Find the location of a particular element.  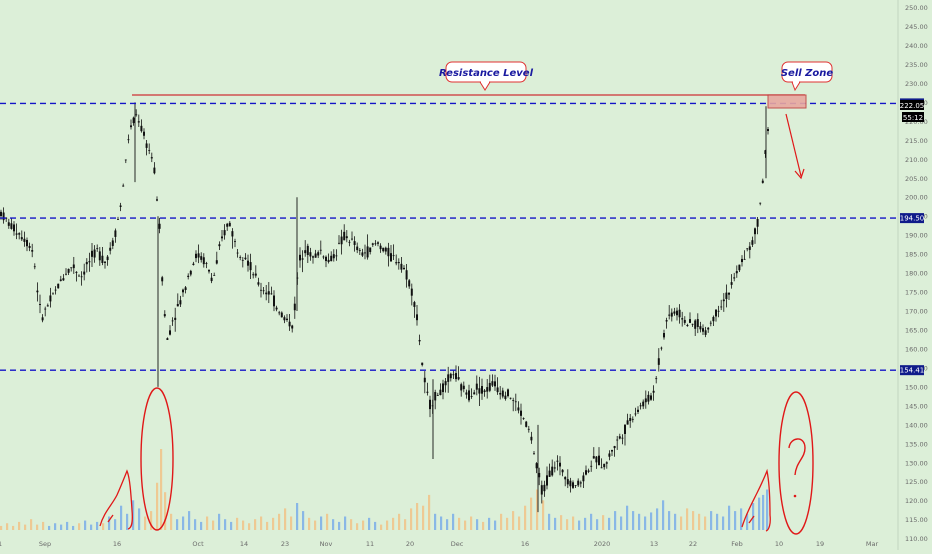

x-tick-label: Mar is located at coordinates (872, 544).